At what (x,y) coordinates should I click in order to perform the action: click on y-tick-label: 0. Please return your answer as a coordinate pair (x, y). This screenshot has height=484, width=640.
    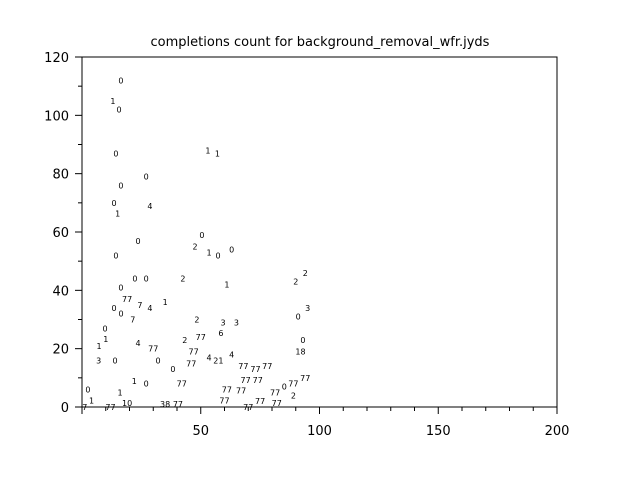
    Looking at the image, I should click on (65, 408).